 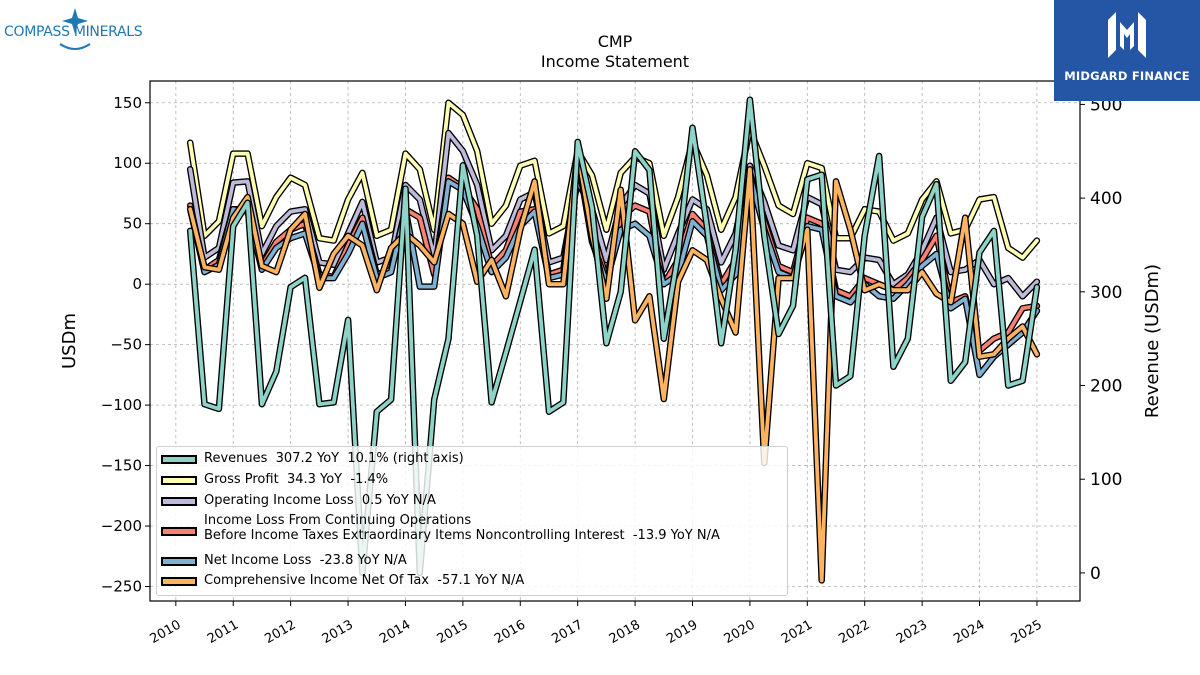 What do you see at coordinates (334, 458) in the screenshot?
I see `legend-label: Revenues 307.2 YoY 10.1% (right axis)` at bounding box center [334, 458].